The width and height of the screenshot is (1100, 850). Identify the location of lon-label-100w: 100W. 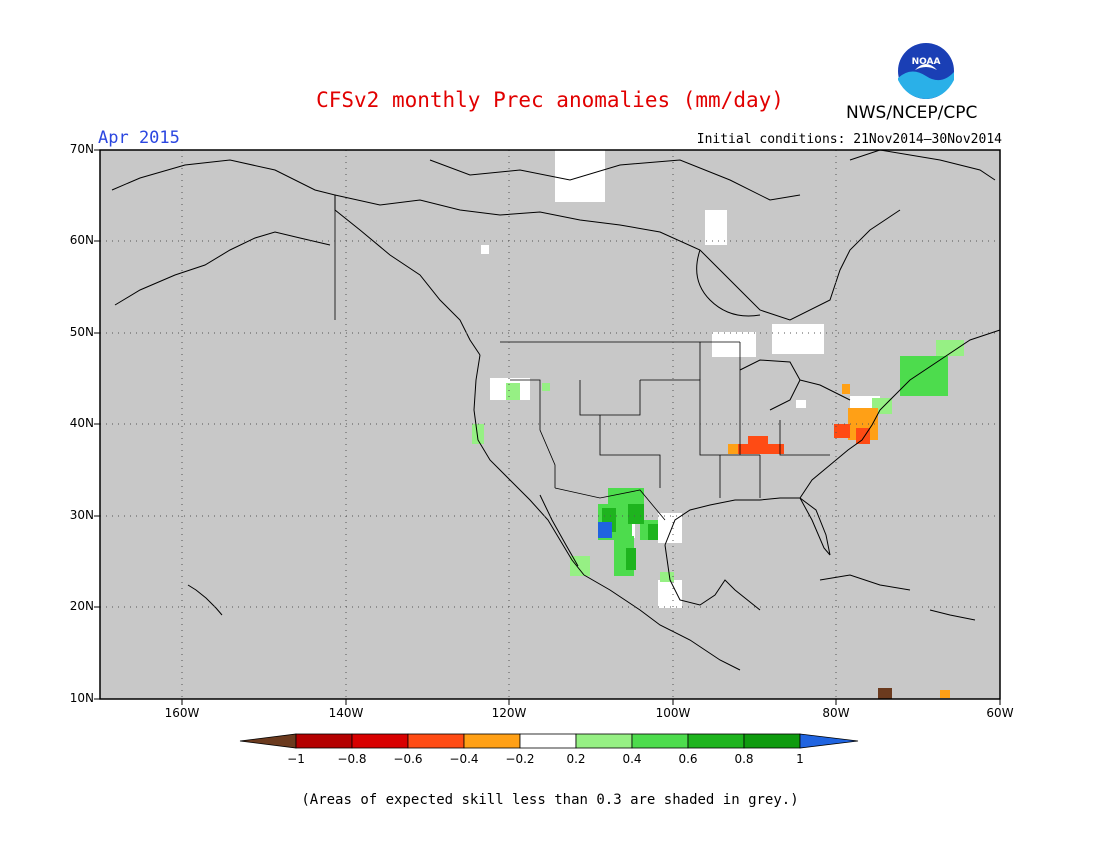
(673, 713).